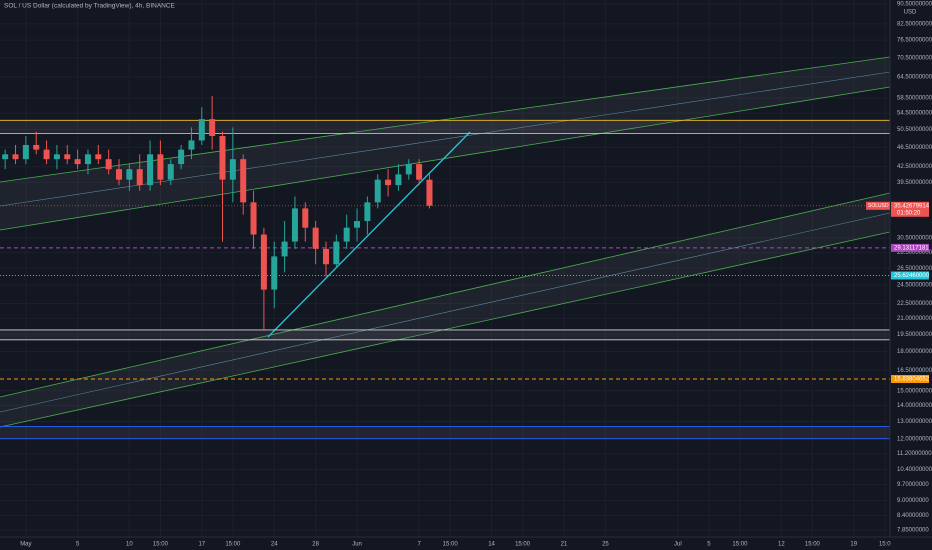 The height and width of the screenshot is (550, 932). What do you see at coordinates (914, 371) in the screenshot?
I see `y-tick-label: 16.50000000` at bounding box center [914, 371].